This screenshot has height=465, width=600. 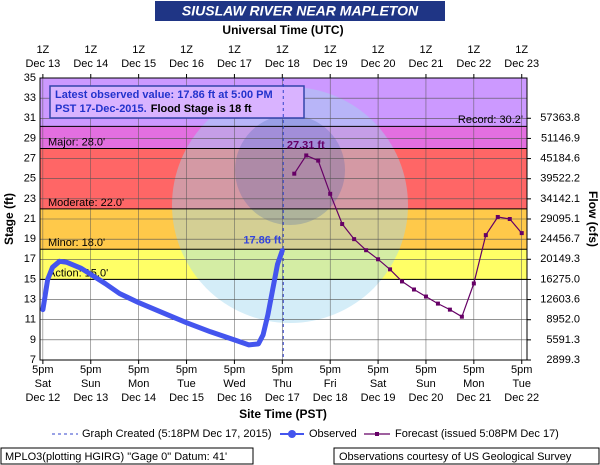 What do you see at coordinates (330, 384) in the screenshot?
I see `x-tick-label: Fri` at bounding box center [330, 384].